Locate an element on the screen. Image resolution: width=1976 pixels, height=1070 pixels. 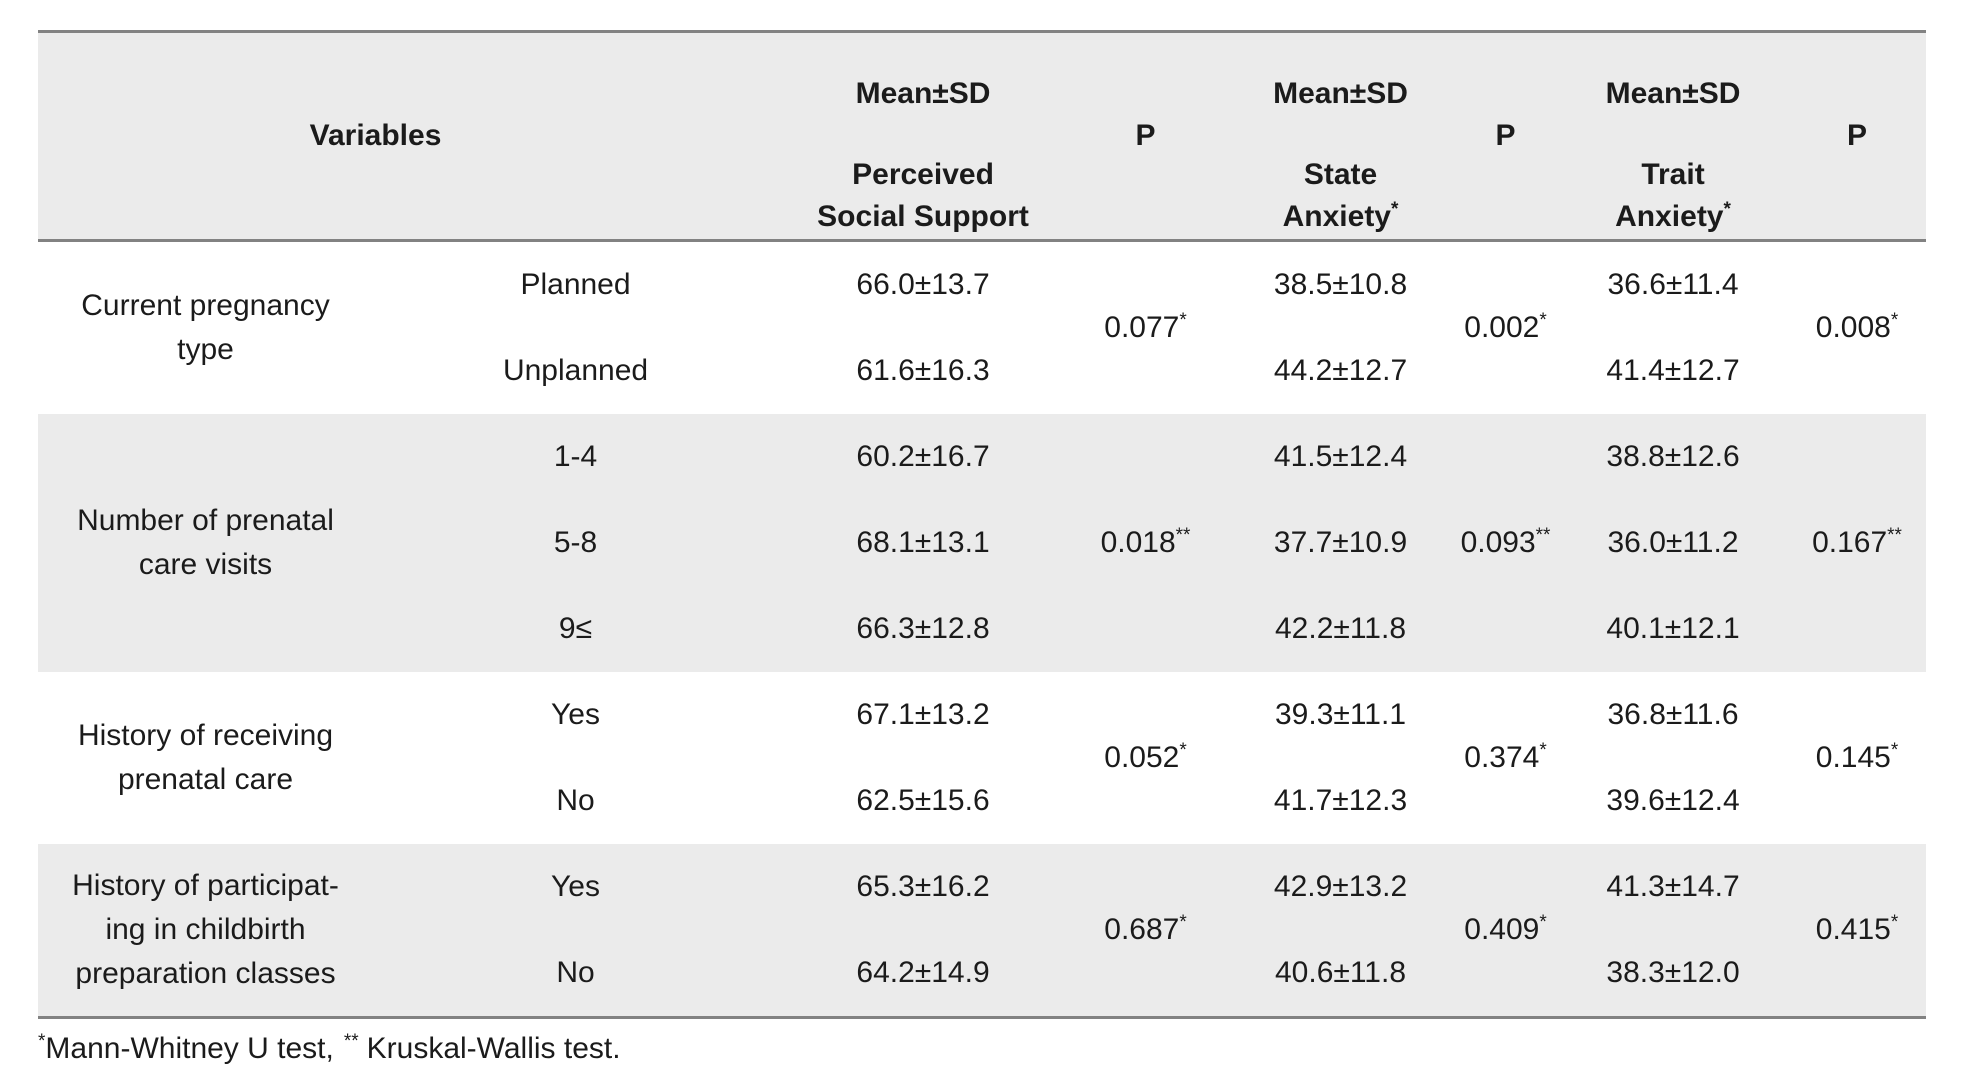
mean-sd-value: 42.9±13.2 is located at coordinates (1340, 886).